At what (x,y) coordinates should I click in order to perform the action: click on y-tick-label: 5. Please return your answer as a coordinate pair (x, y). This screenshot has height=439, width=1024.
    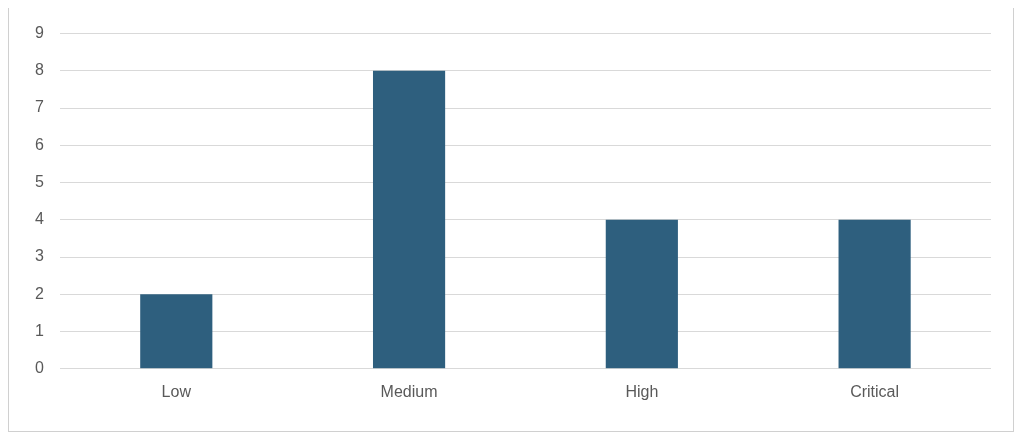
    Looking at the image, I should click on (39, 181).